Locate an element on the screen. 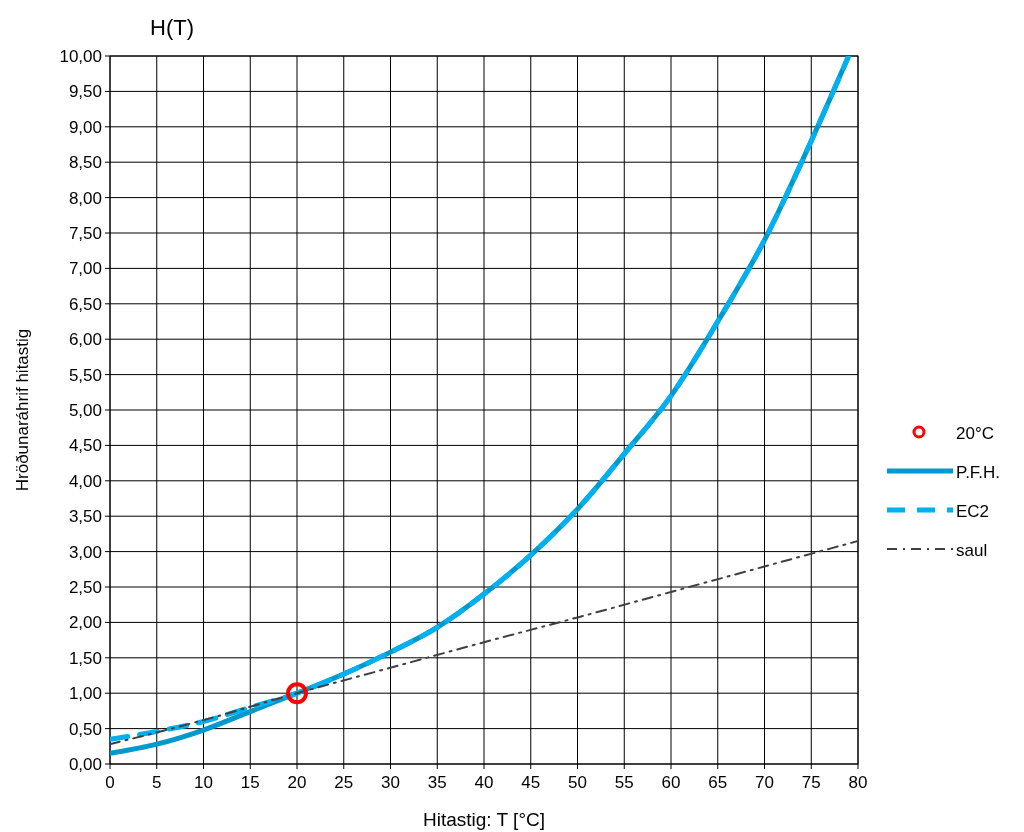  legend-label: saul is located at coordinates (972, 550).